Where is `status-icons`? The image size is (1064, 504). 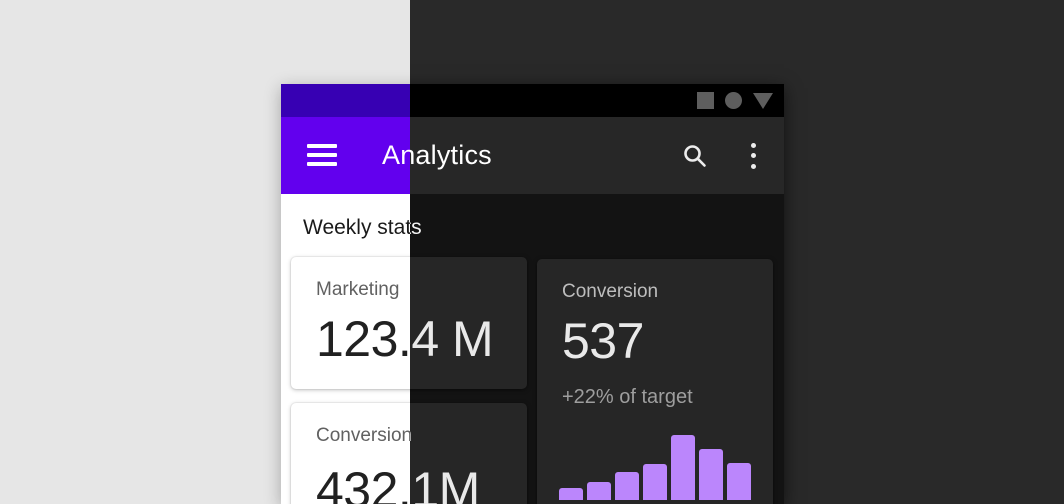 status-icons is located at coordinates (735, 100).